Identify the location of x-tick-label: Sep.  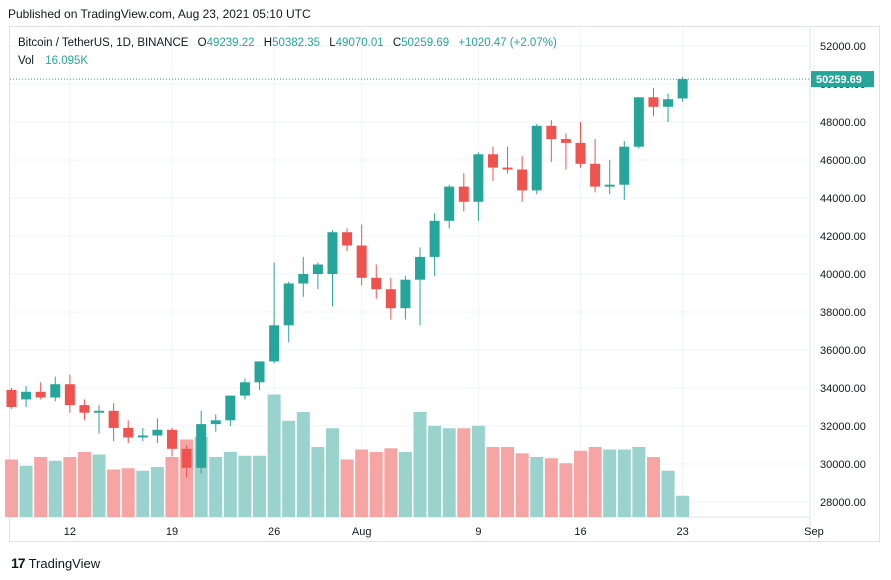
(814, 532).